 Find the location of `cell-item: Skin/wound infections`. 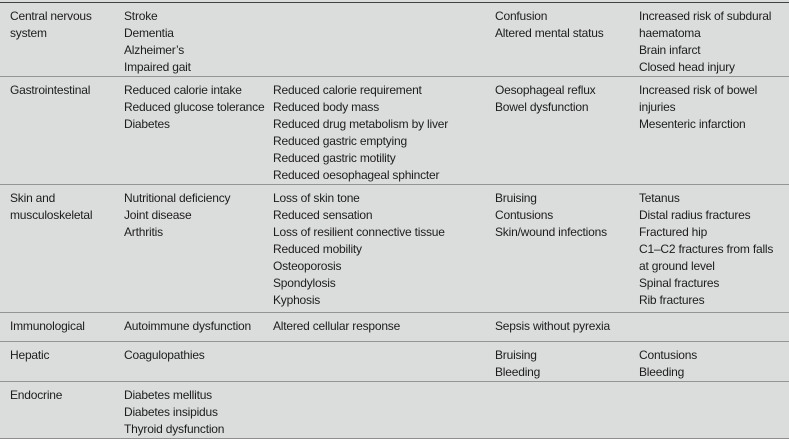

cell-item: Skin/wound infections is located at coordinates (551, 232).